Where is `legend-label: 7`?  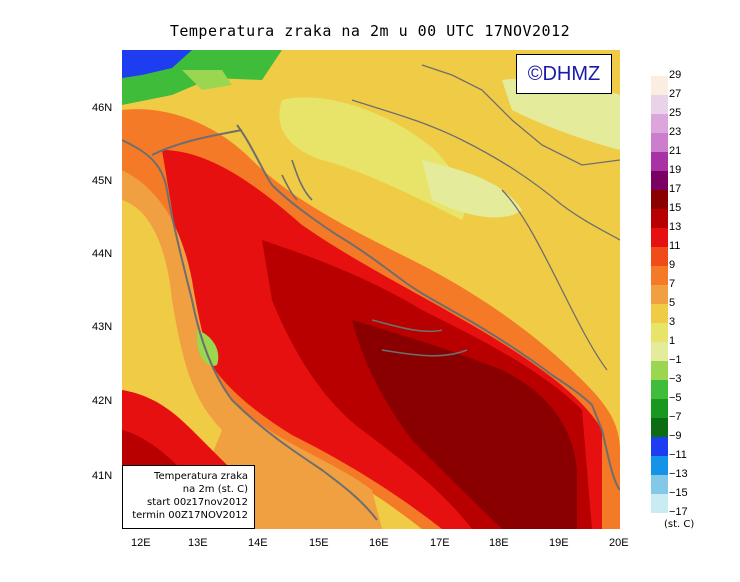
legend-label: 7 is located at coordinates (672, 284).